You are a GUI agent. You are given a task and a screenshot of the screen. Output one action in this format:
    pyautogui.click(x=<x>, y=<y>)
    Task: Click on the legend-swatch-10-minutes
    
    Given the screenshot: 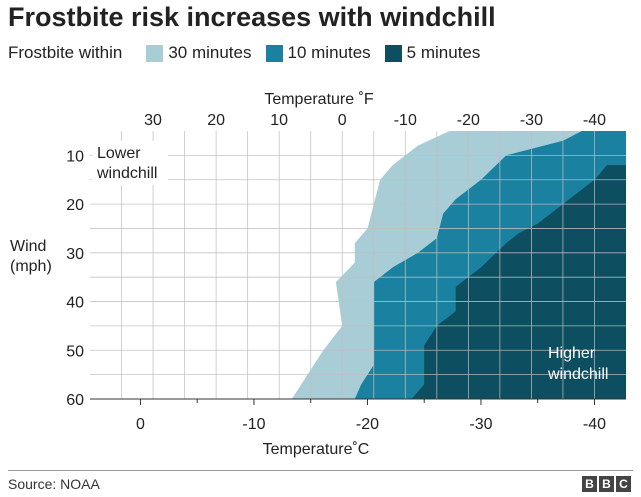 What is the action you would take?
    pyautogui.click(x=274, y=53)
    